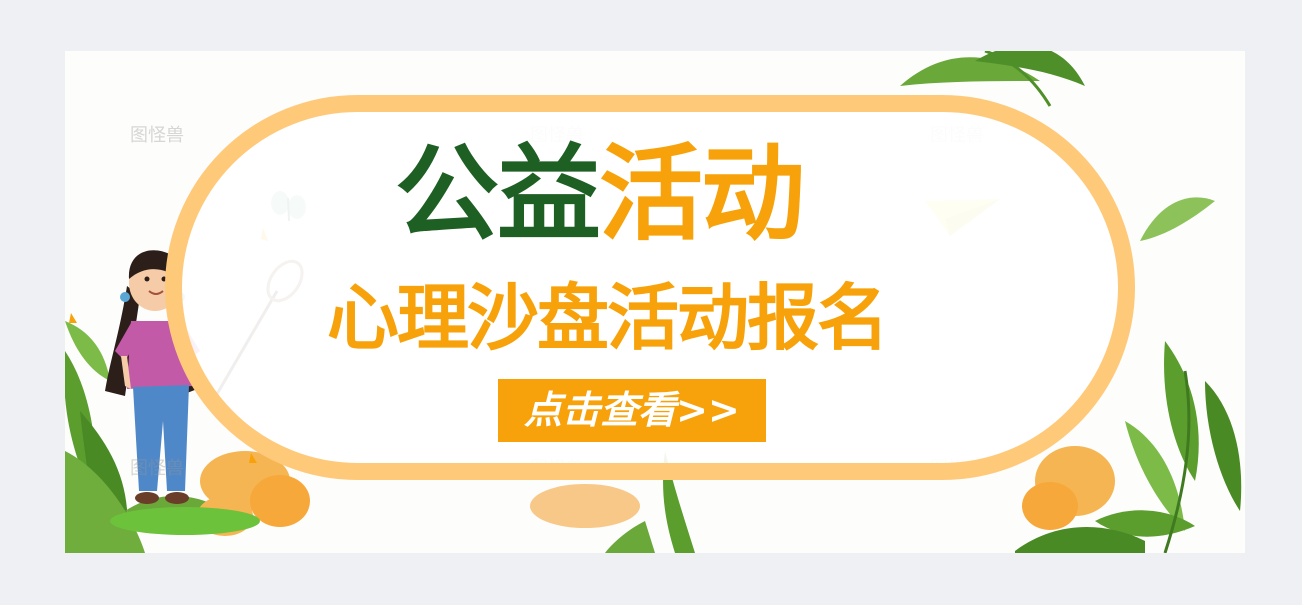 The image size is (1302, 605). I want to click on title-part-activity: 活动, so click(702, 194).